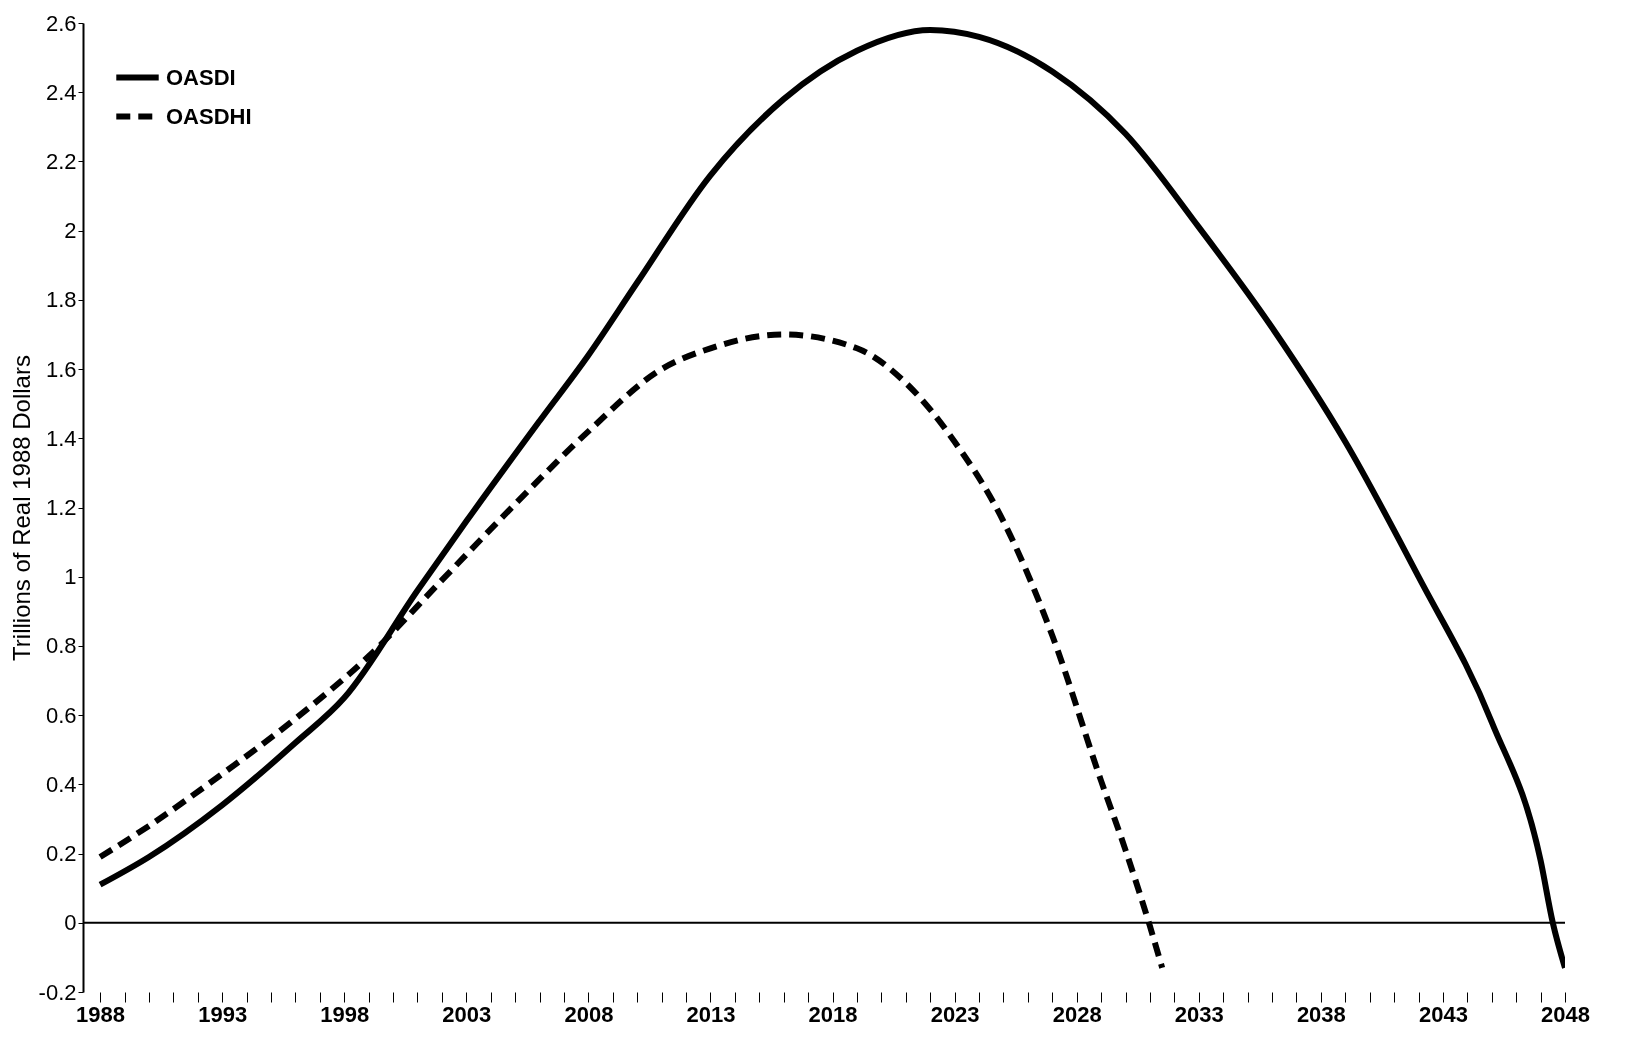 Image resolution: width=1625 pixels, height=1046 pixels. Describe the element at coordinates (61, 507) in the screenshot. I see `y-tick-label: 1.2` at that location.